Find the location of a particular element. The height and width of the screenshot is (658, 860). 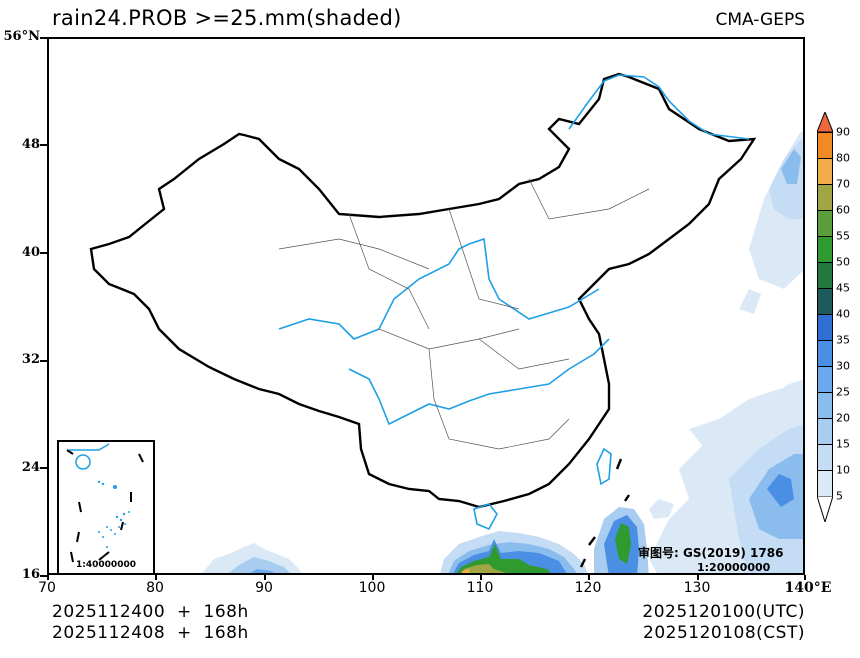

colorbar-label: 40 is located at coordinates (843, 314).